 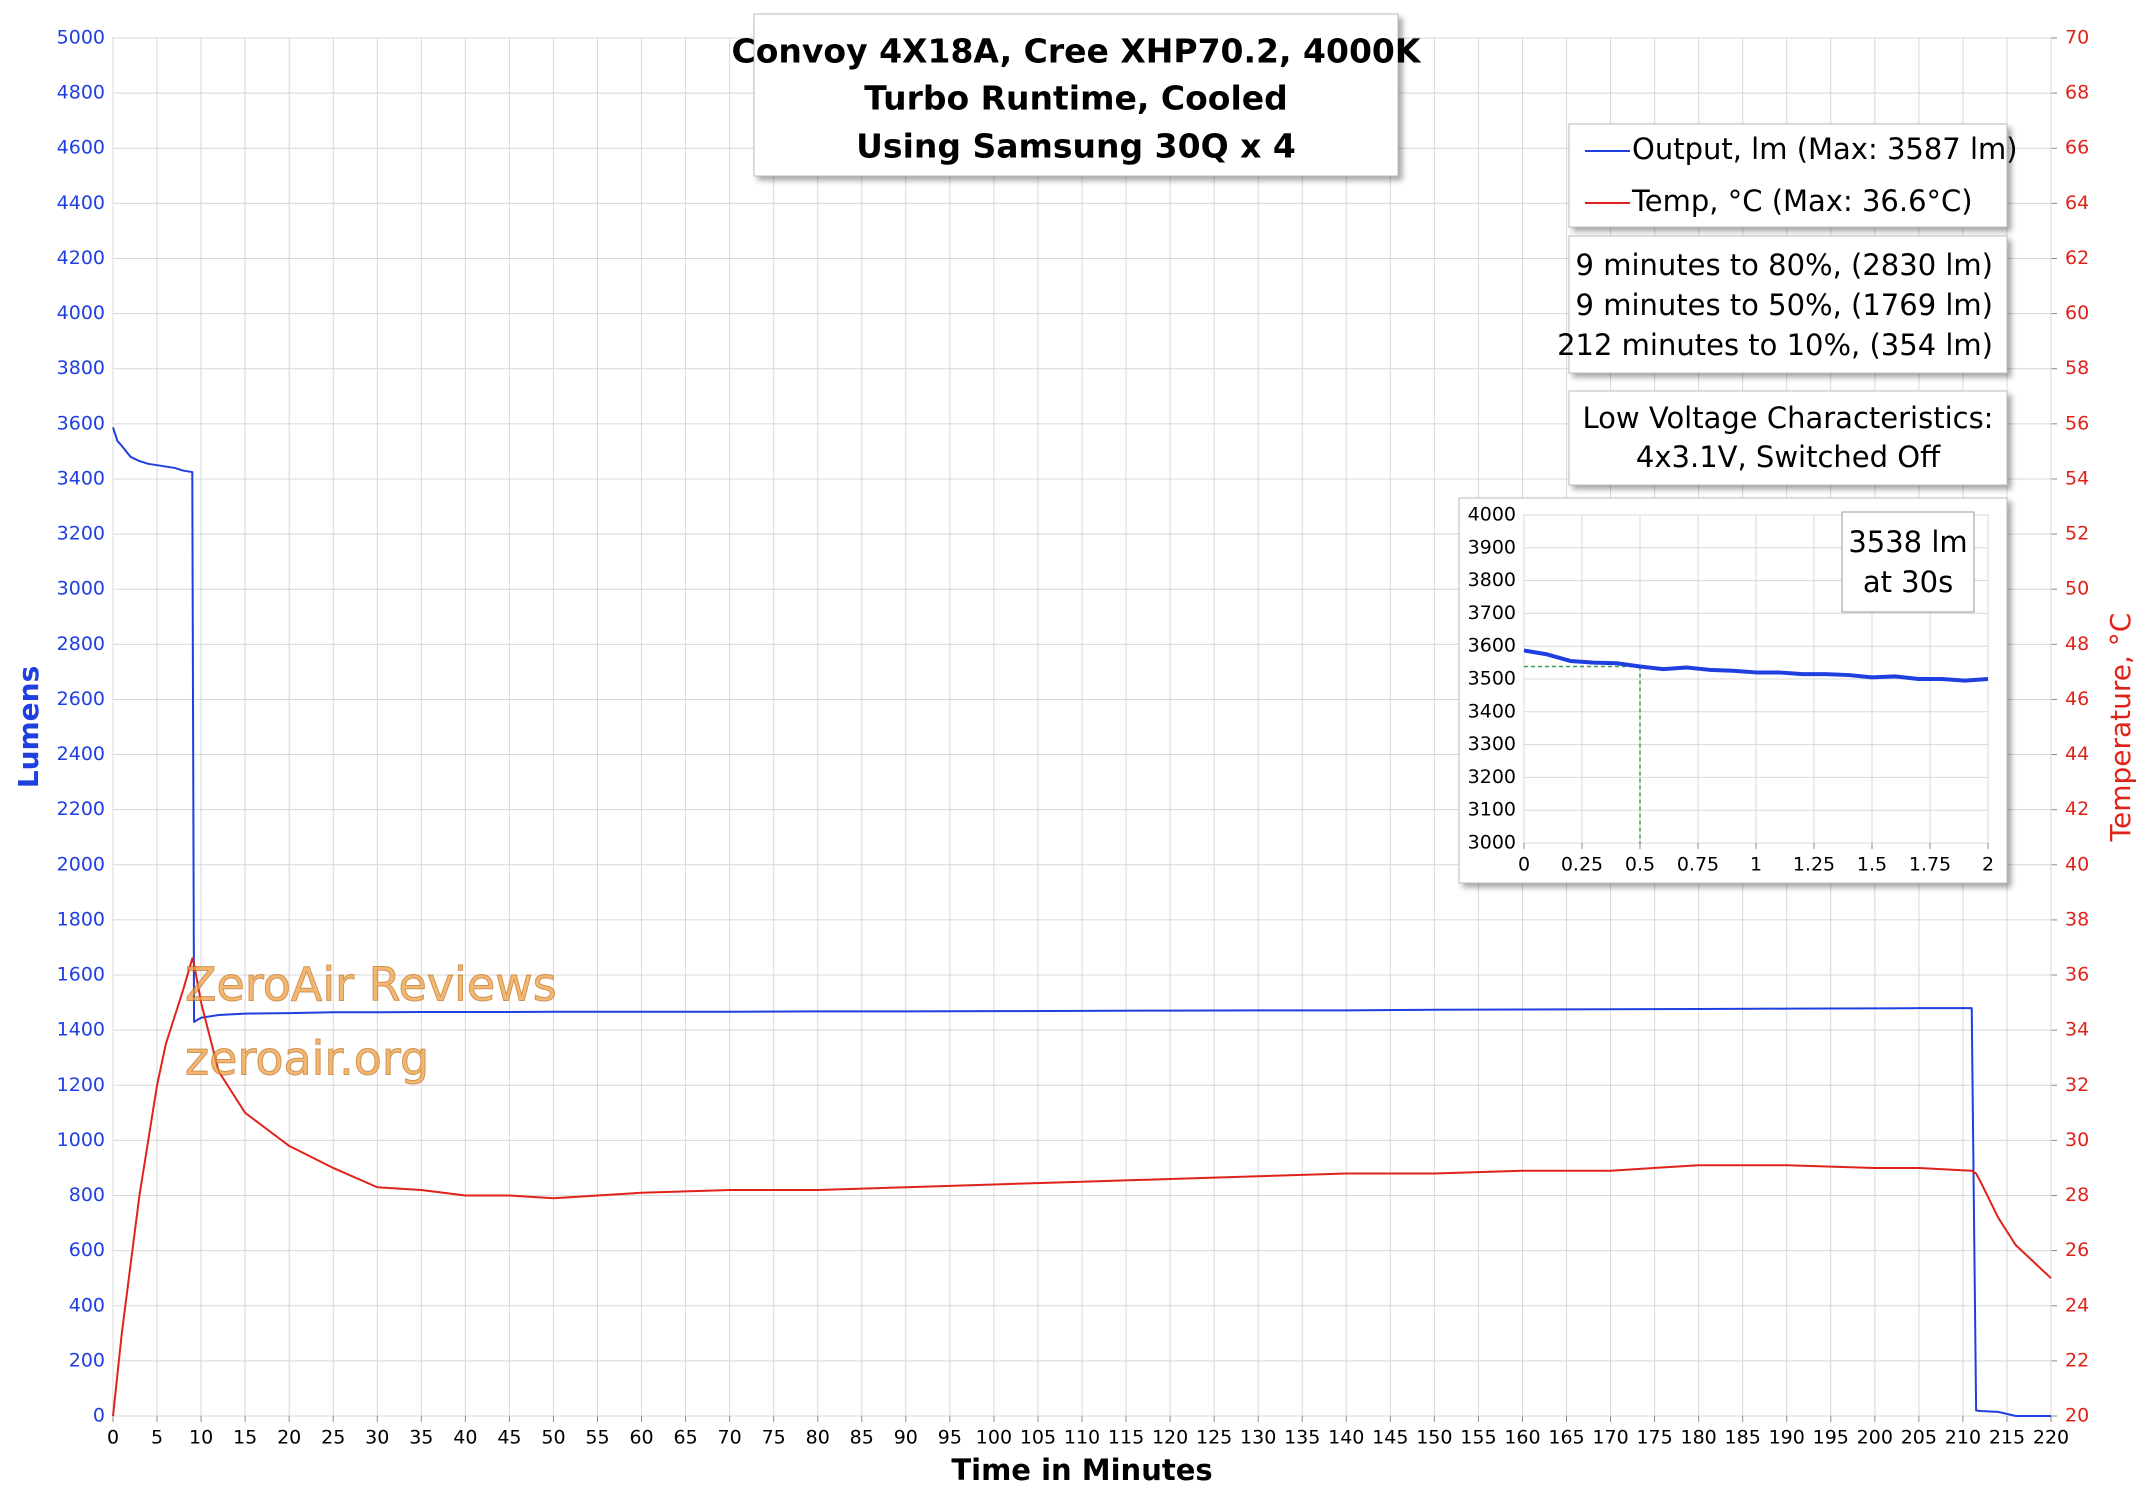 What do you see at coordinates (81, 93) in the screenshot?
I see `y-tick-label: 4800` at bounding box center [81, 93].